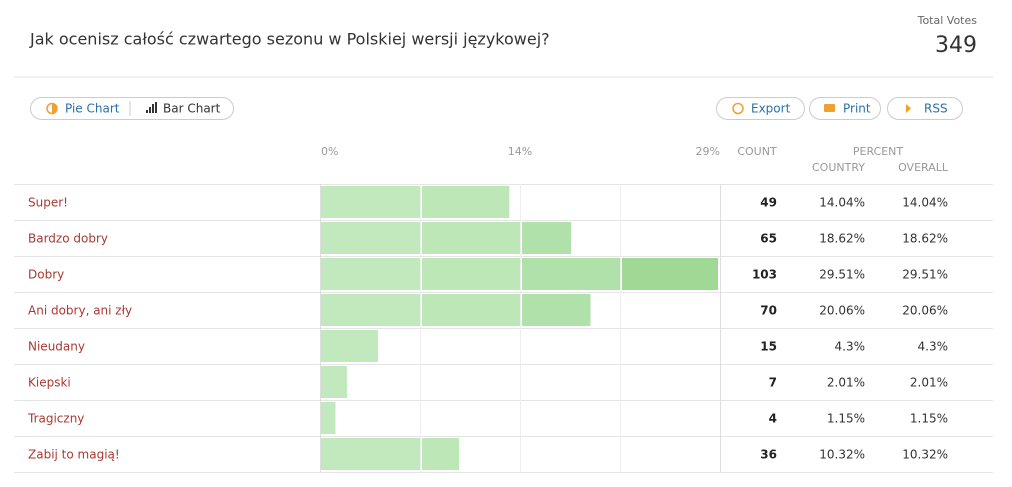  Describe the element at coordinates (74, 455) in the screenshot. I see `option-label: Zabij to magią!` at that location.